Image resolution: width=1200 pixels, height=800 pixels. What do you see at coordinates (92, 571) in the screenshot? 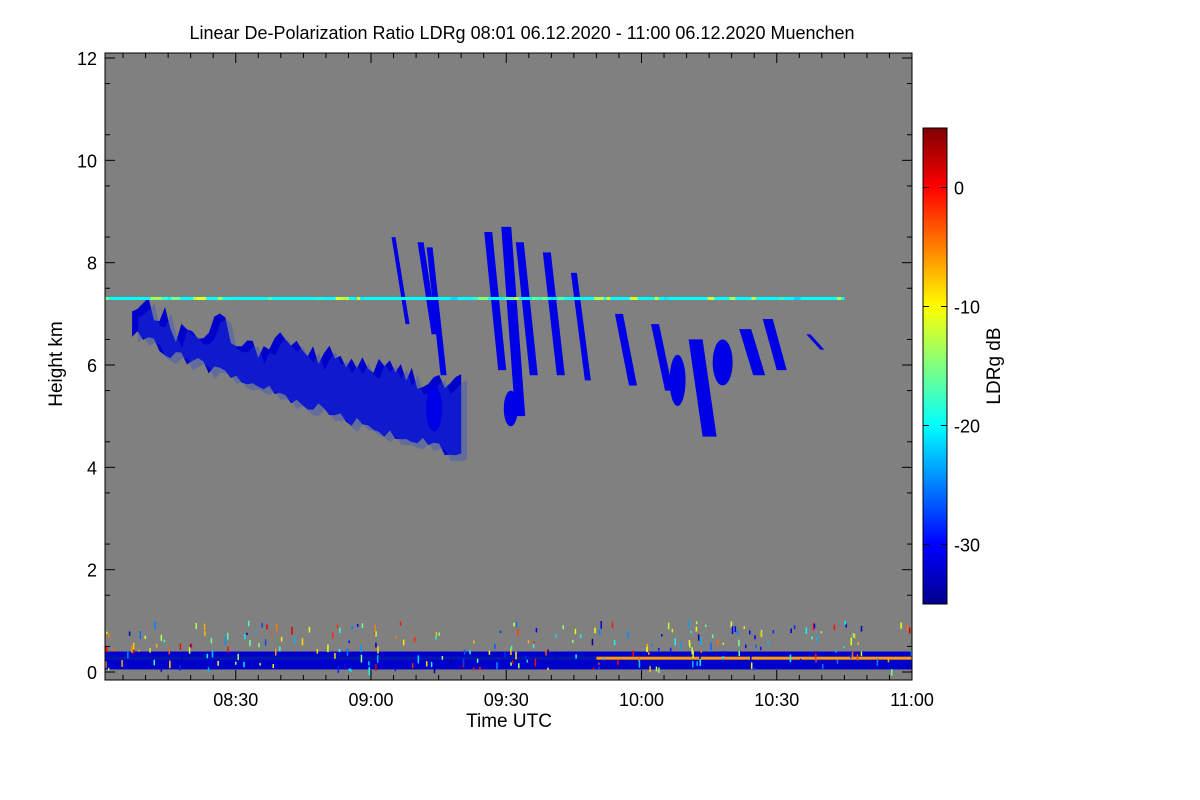
I see `y-tick-label: 2` at bounding box center [92, 571].